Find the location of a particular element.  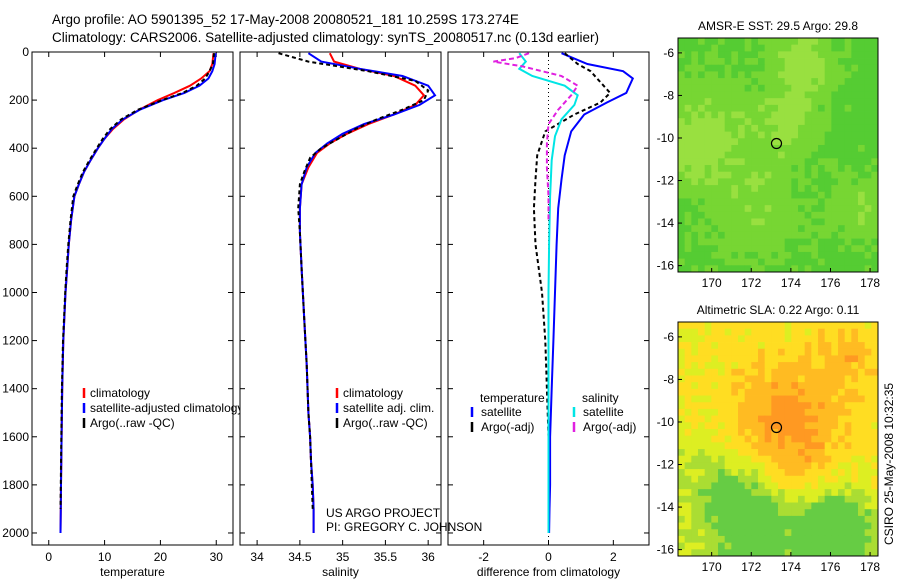

altimetric-sla-xtick-label: 170 is located at coordinates (712, 567).